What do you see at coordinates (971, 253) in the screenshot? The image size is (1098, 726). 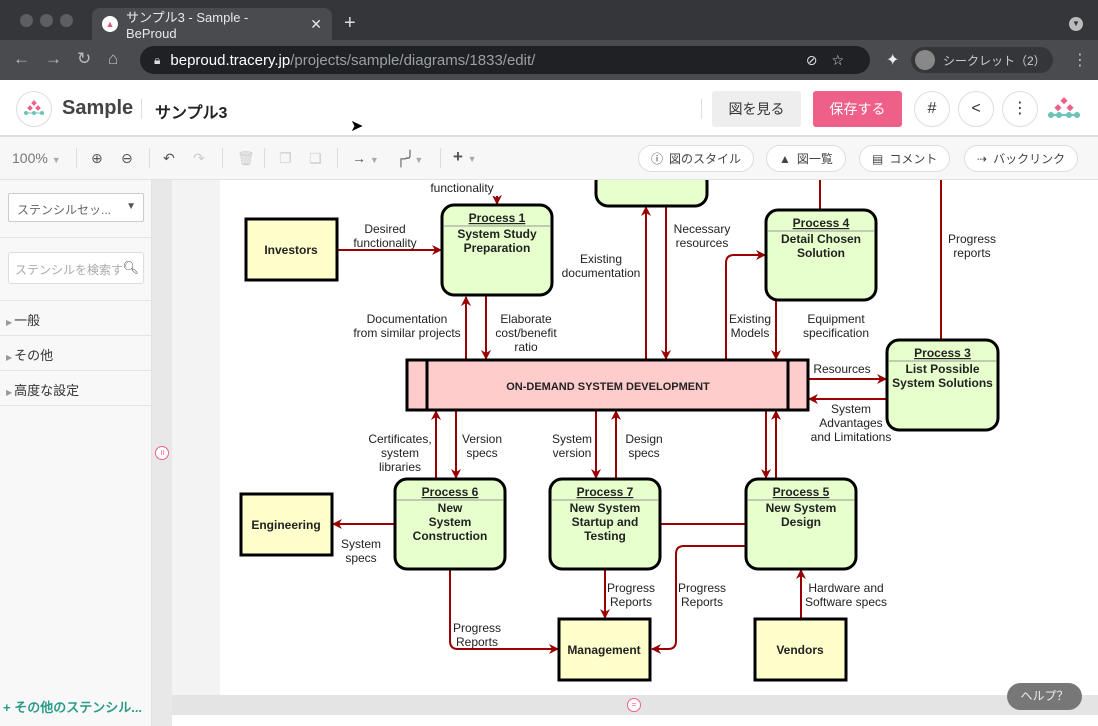 I see `flow-label: reports` at bounding box center [971, 253].